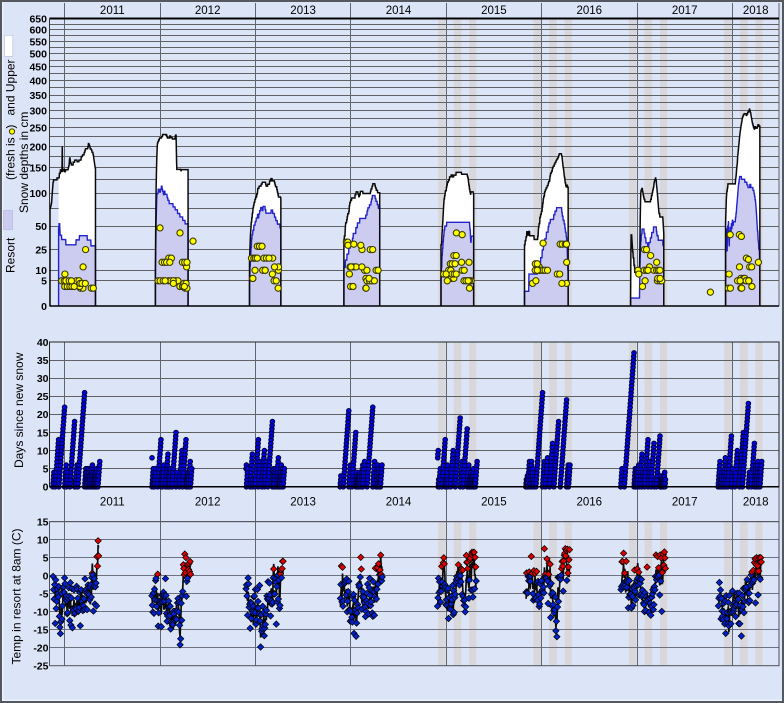 The width and height of the screenshot is (784, 703). Describe the element at coordinates (40, 613) in the screenshot. I see `svg-text: -10` at that location.